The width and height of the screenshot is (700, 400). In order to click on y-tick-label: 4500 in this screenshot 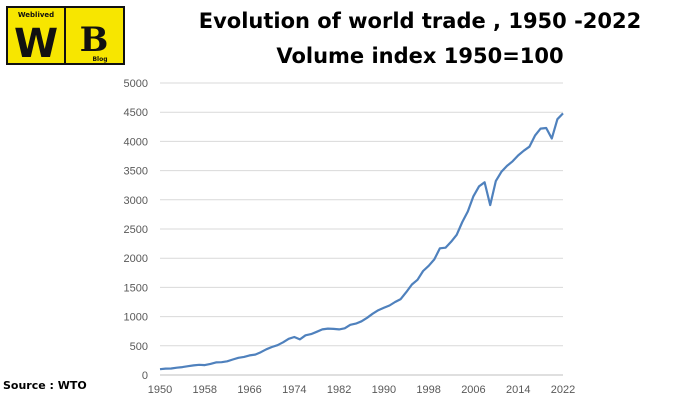, I will do `click(136, 113)`.